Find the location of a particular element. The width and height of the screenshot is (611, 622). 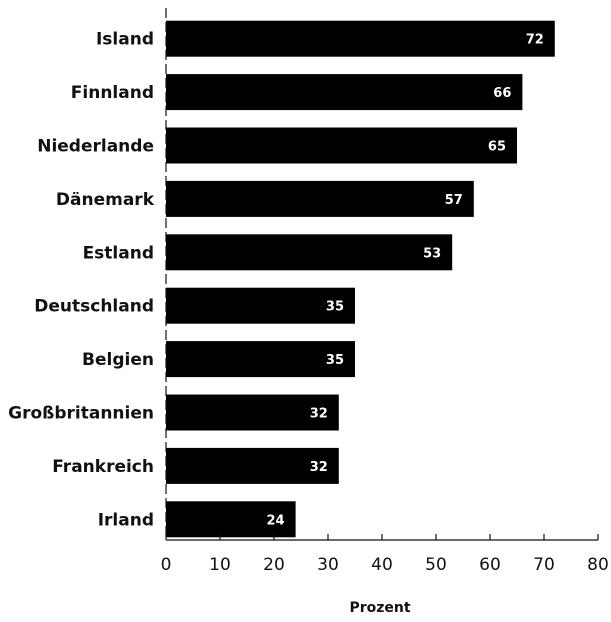

category-label: Irland is located at coordinates (126, 520).